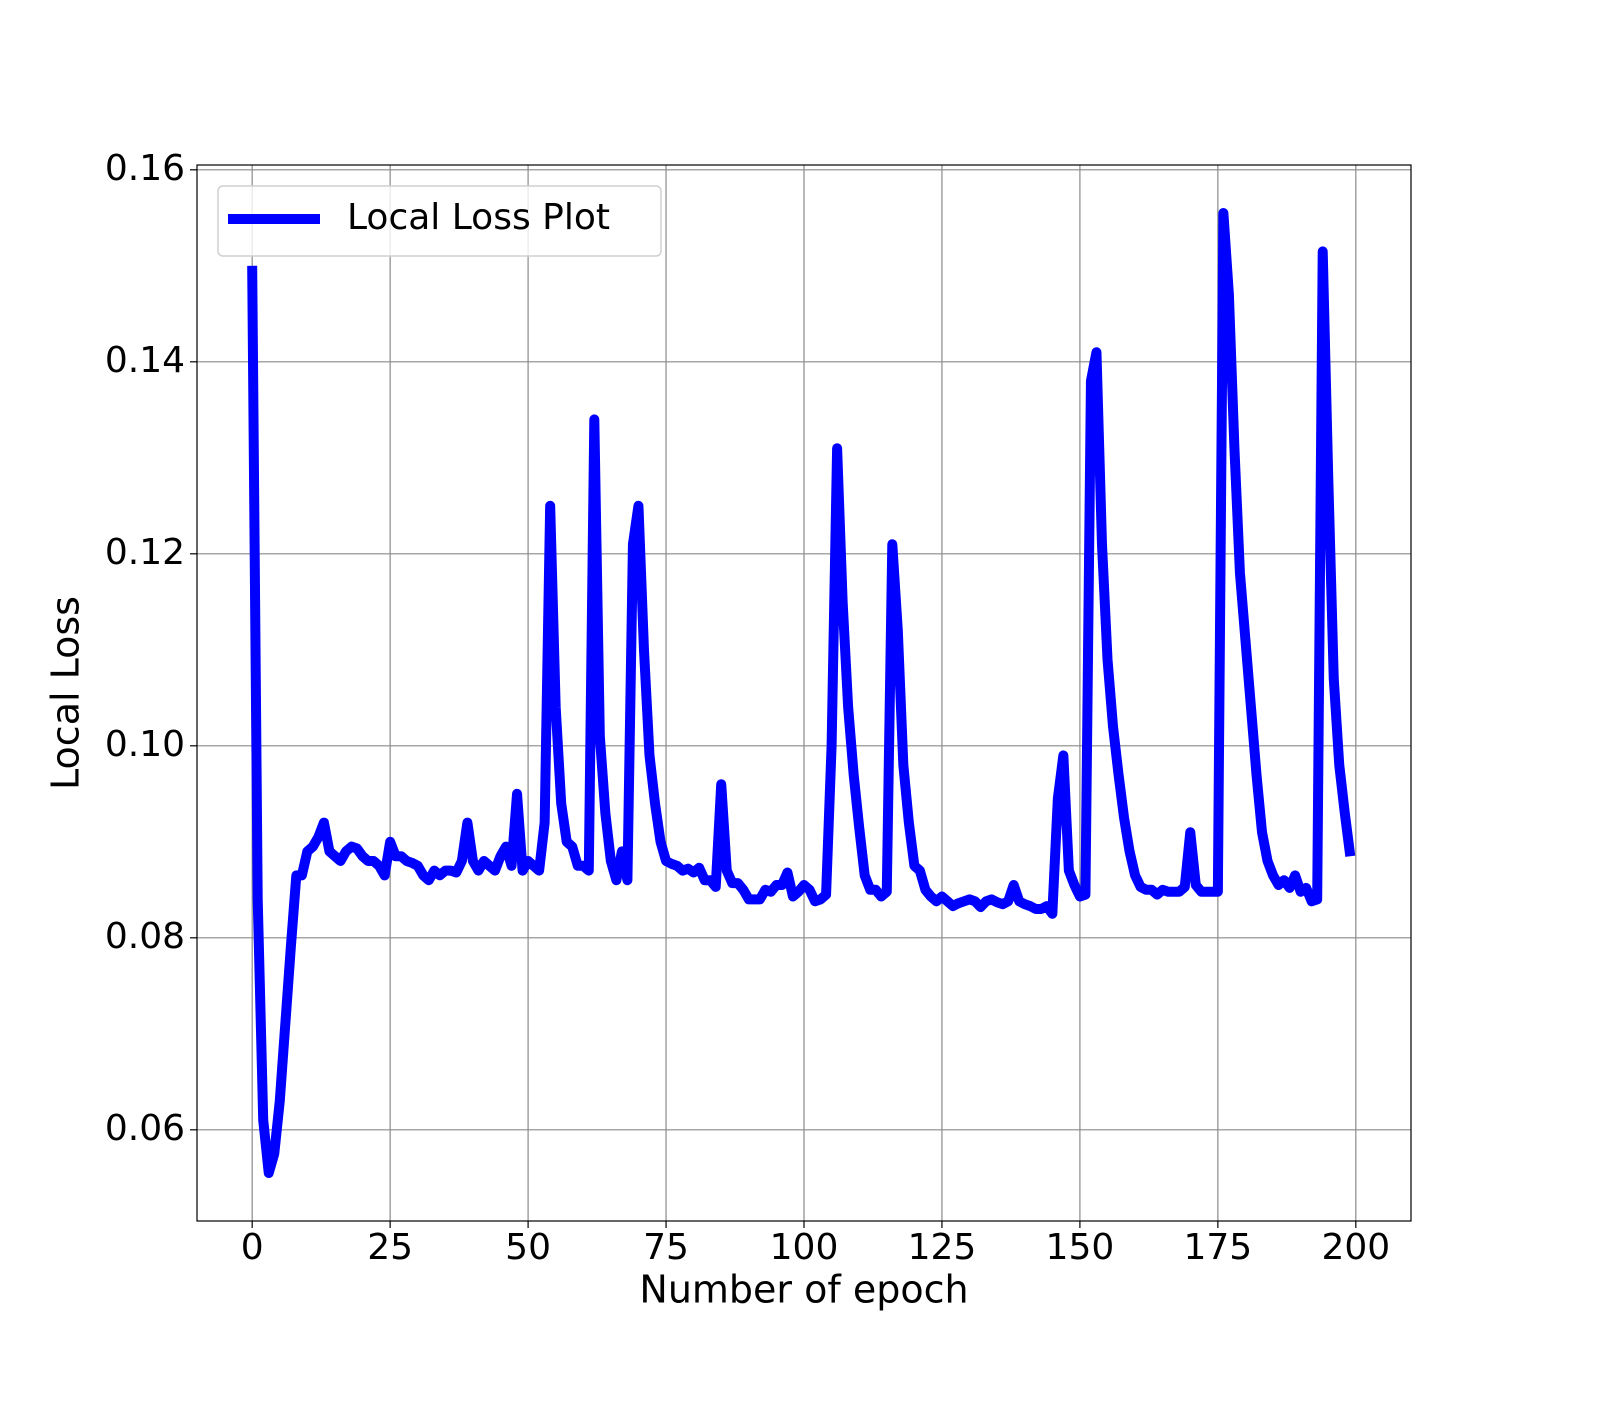 This screenshot has width=1600, height=1404. What do you see at coordinates (145, 168) in the screenshot?
I see `y-tick-label: 0.16` at bounding box center [145, 168].